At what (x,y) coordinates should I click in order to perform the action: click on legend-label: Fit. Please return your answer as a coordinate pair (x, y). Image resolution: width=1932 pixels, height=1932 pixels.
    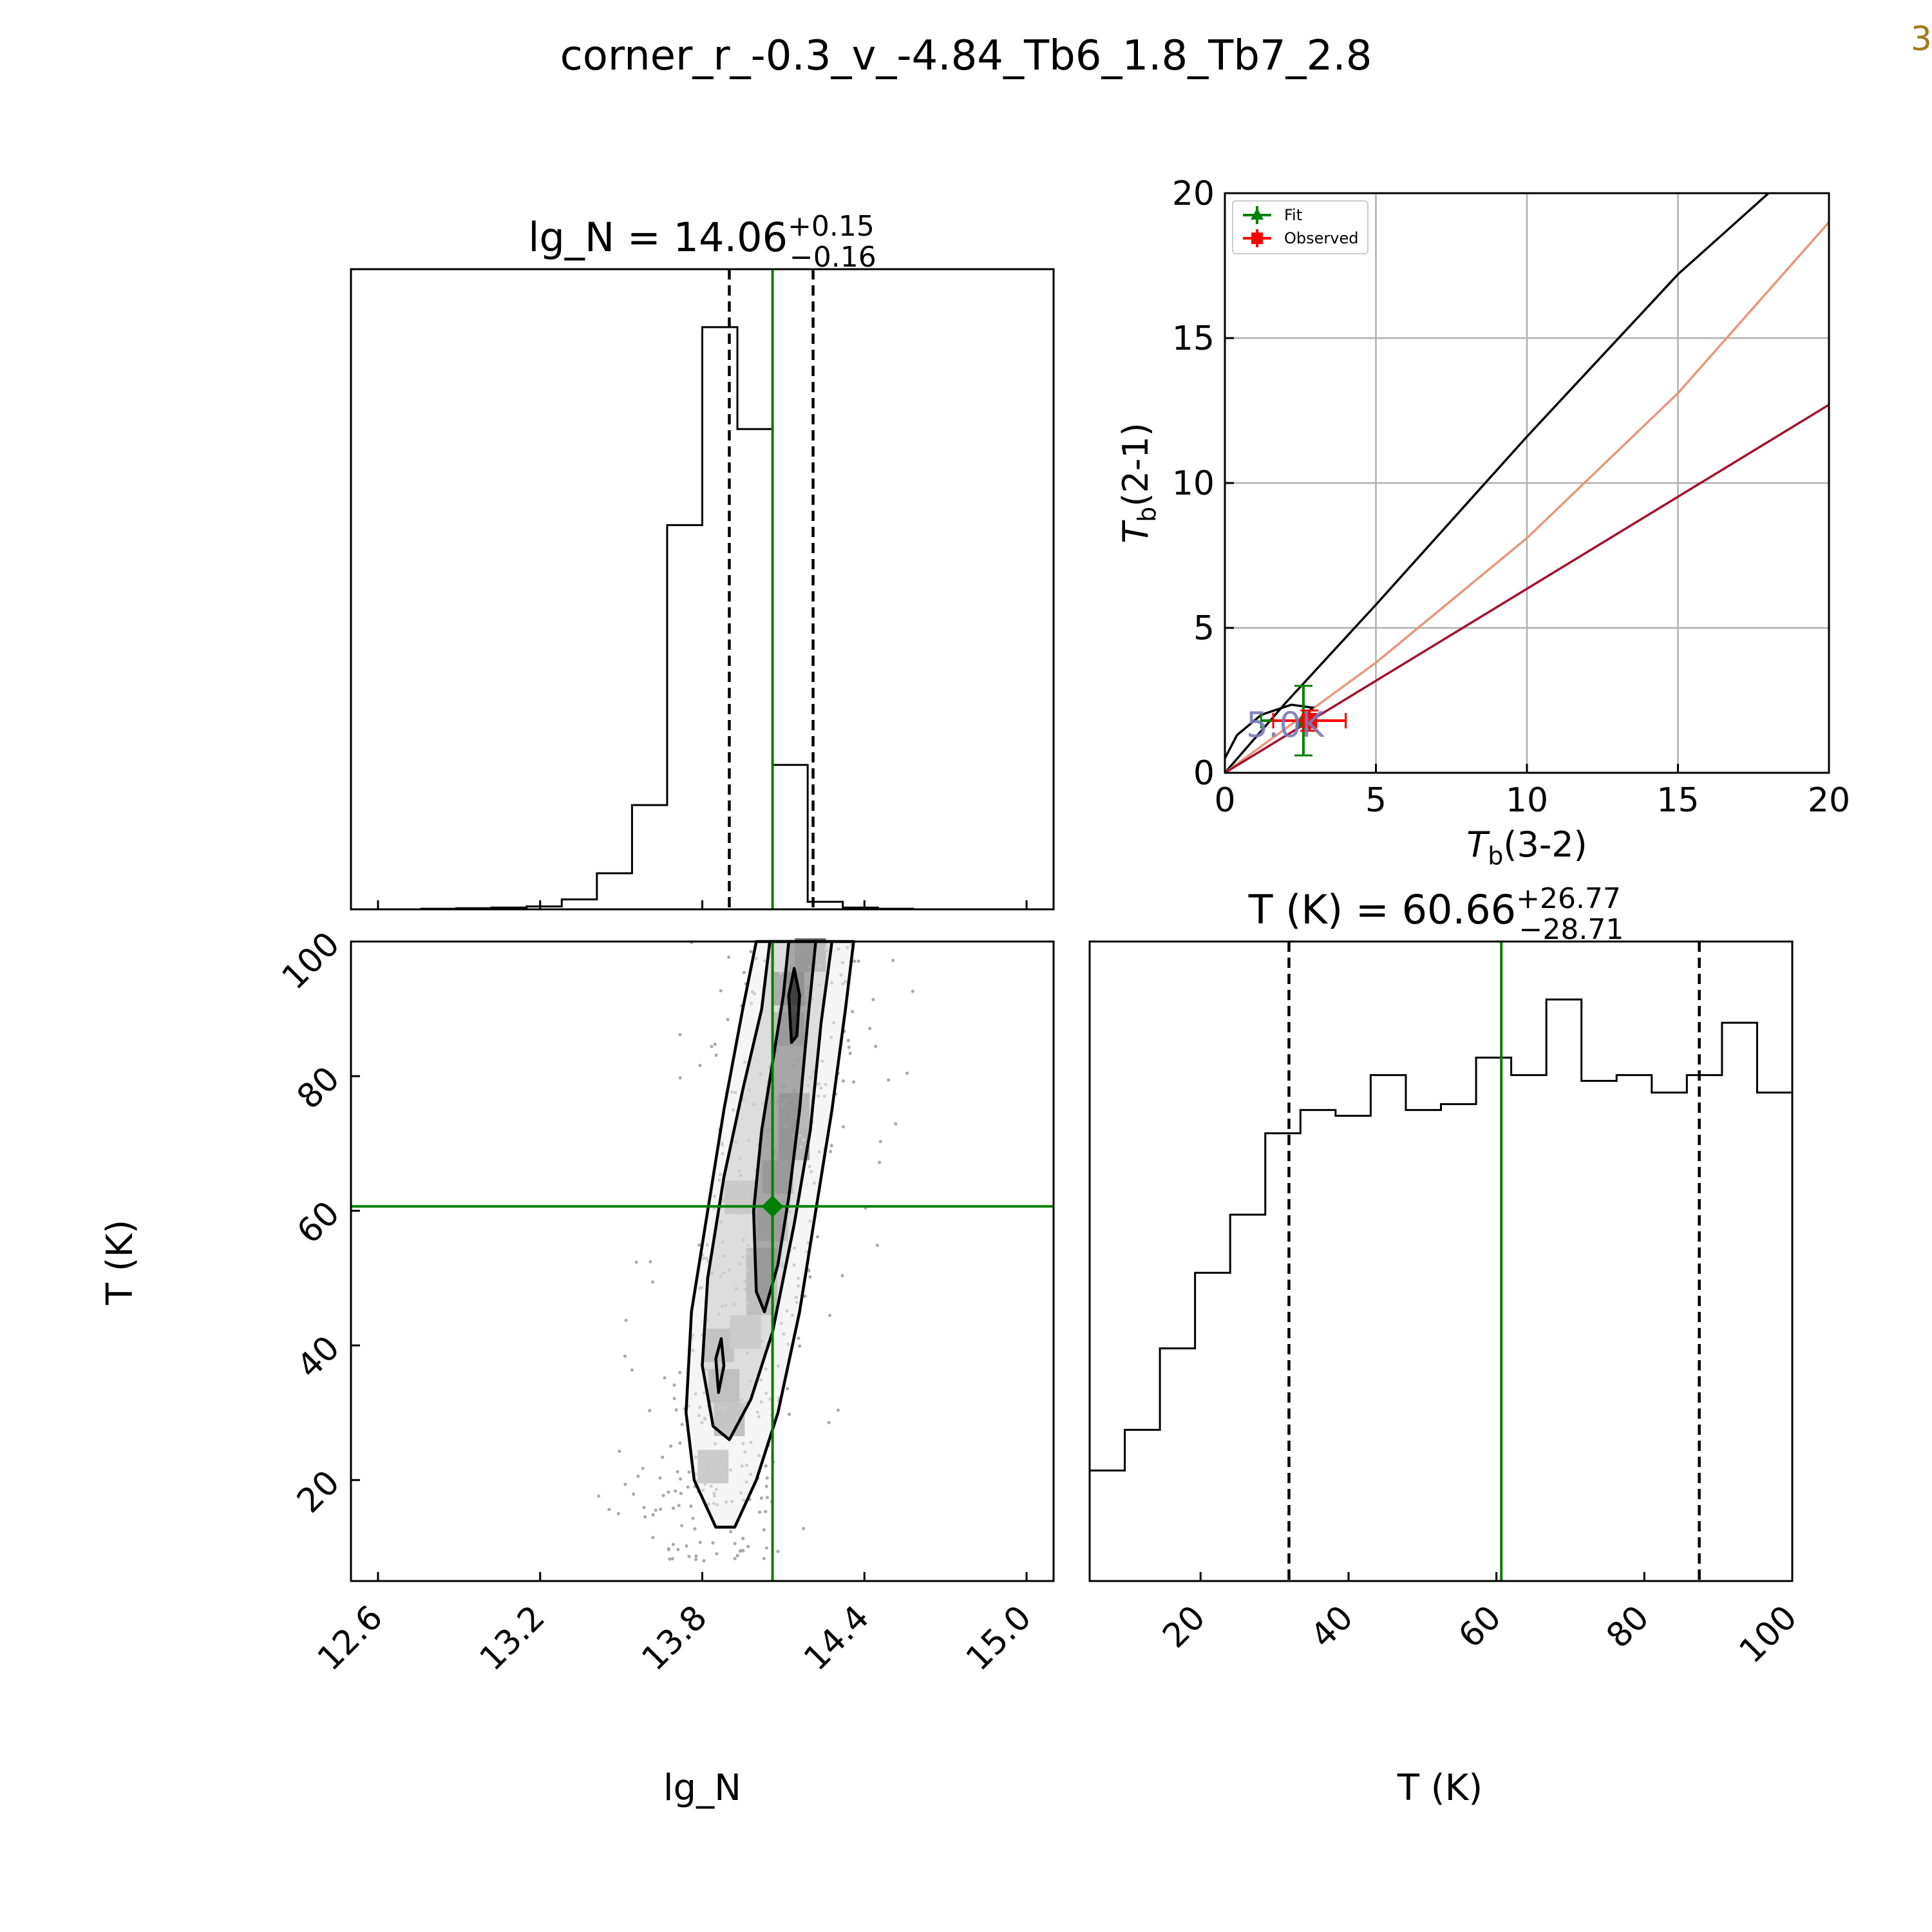
    Looking at the image, I should click on (1293, 215).